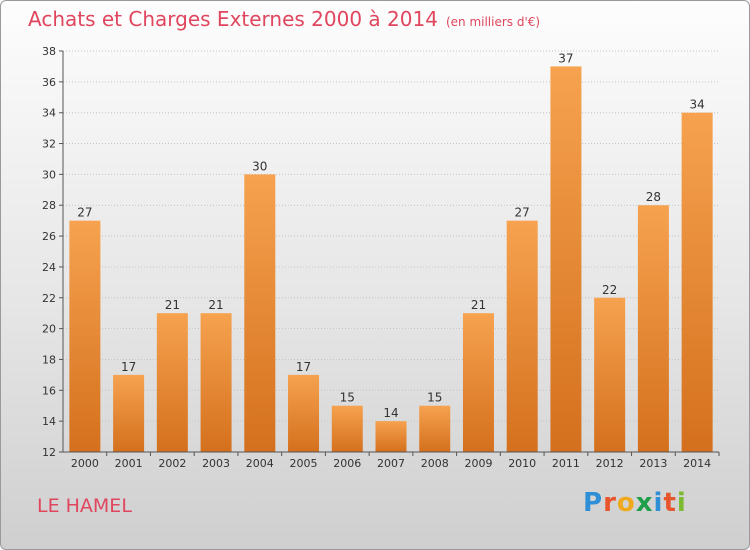  Describe the element at coordinates (653, 197) in the screenshot. I see `bar-value-label: 28` at that location.